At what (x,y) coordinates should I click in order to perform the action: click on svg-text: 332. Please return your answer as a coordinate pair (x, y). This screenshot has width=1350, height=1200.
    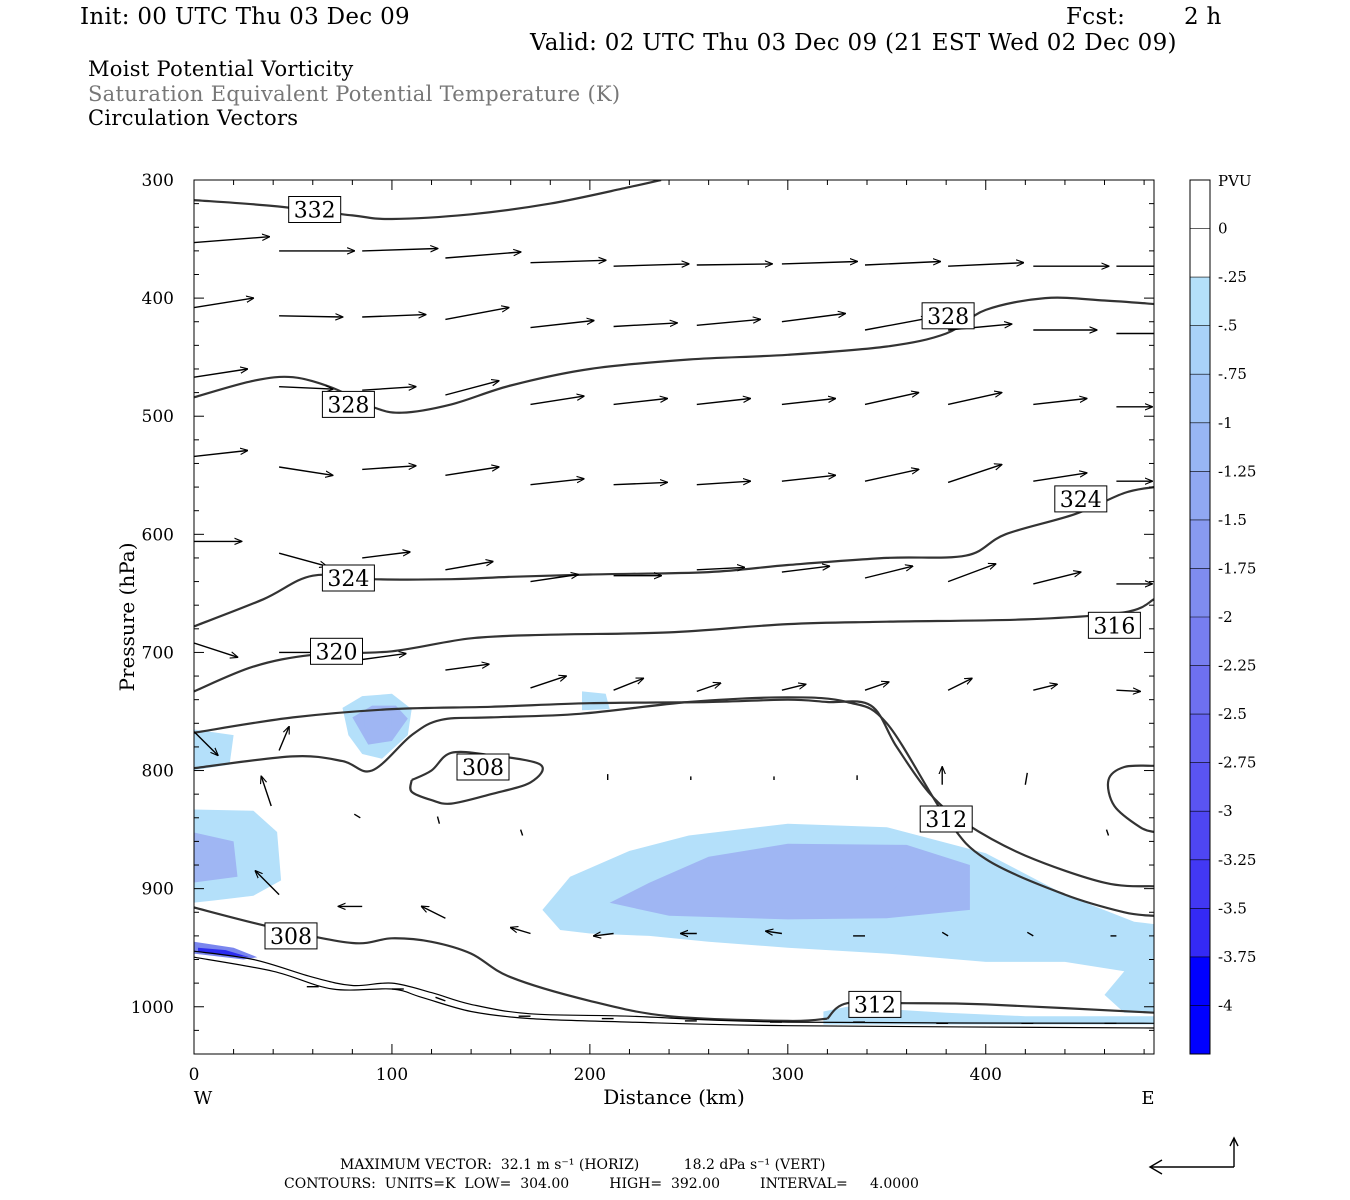
    Looking at the image, I should click on (315, 211).